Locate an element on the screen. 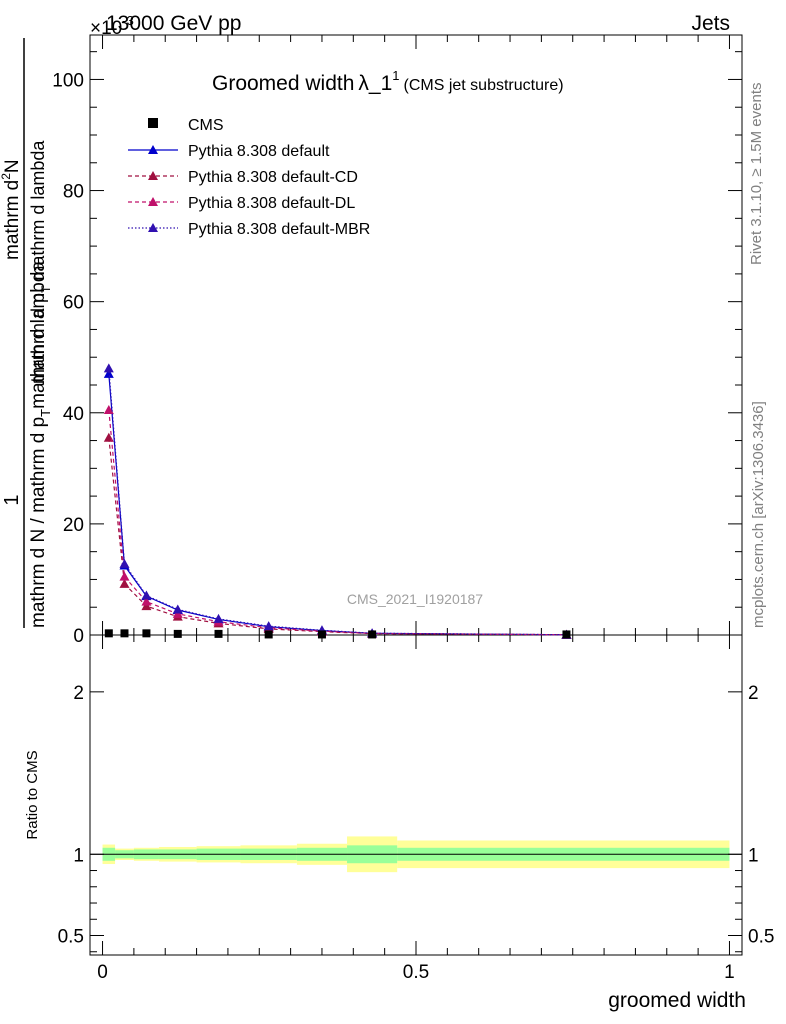  y-label-inner-denominator: mathrm d pT mathrm d lambda is located at coordinates (40, 262).